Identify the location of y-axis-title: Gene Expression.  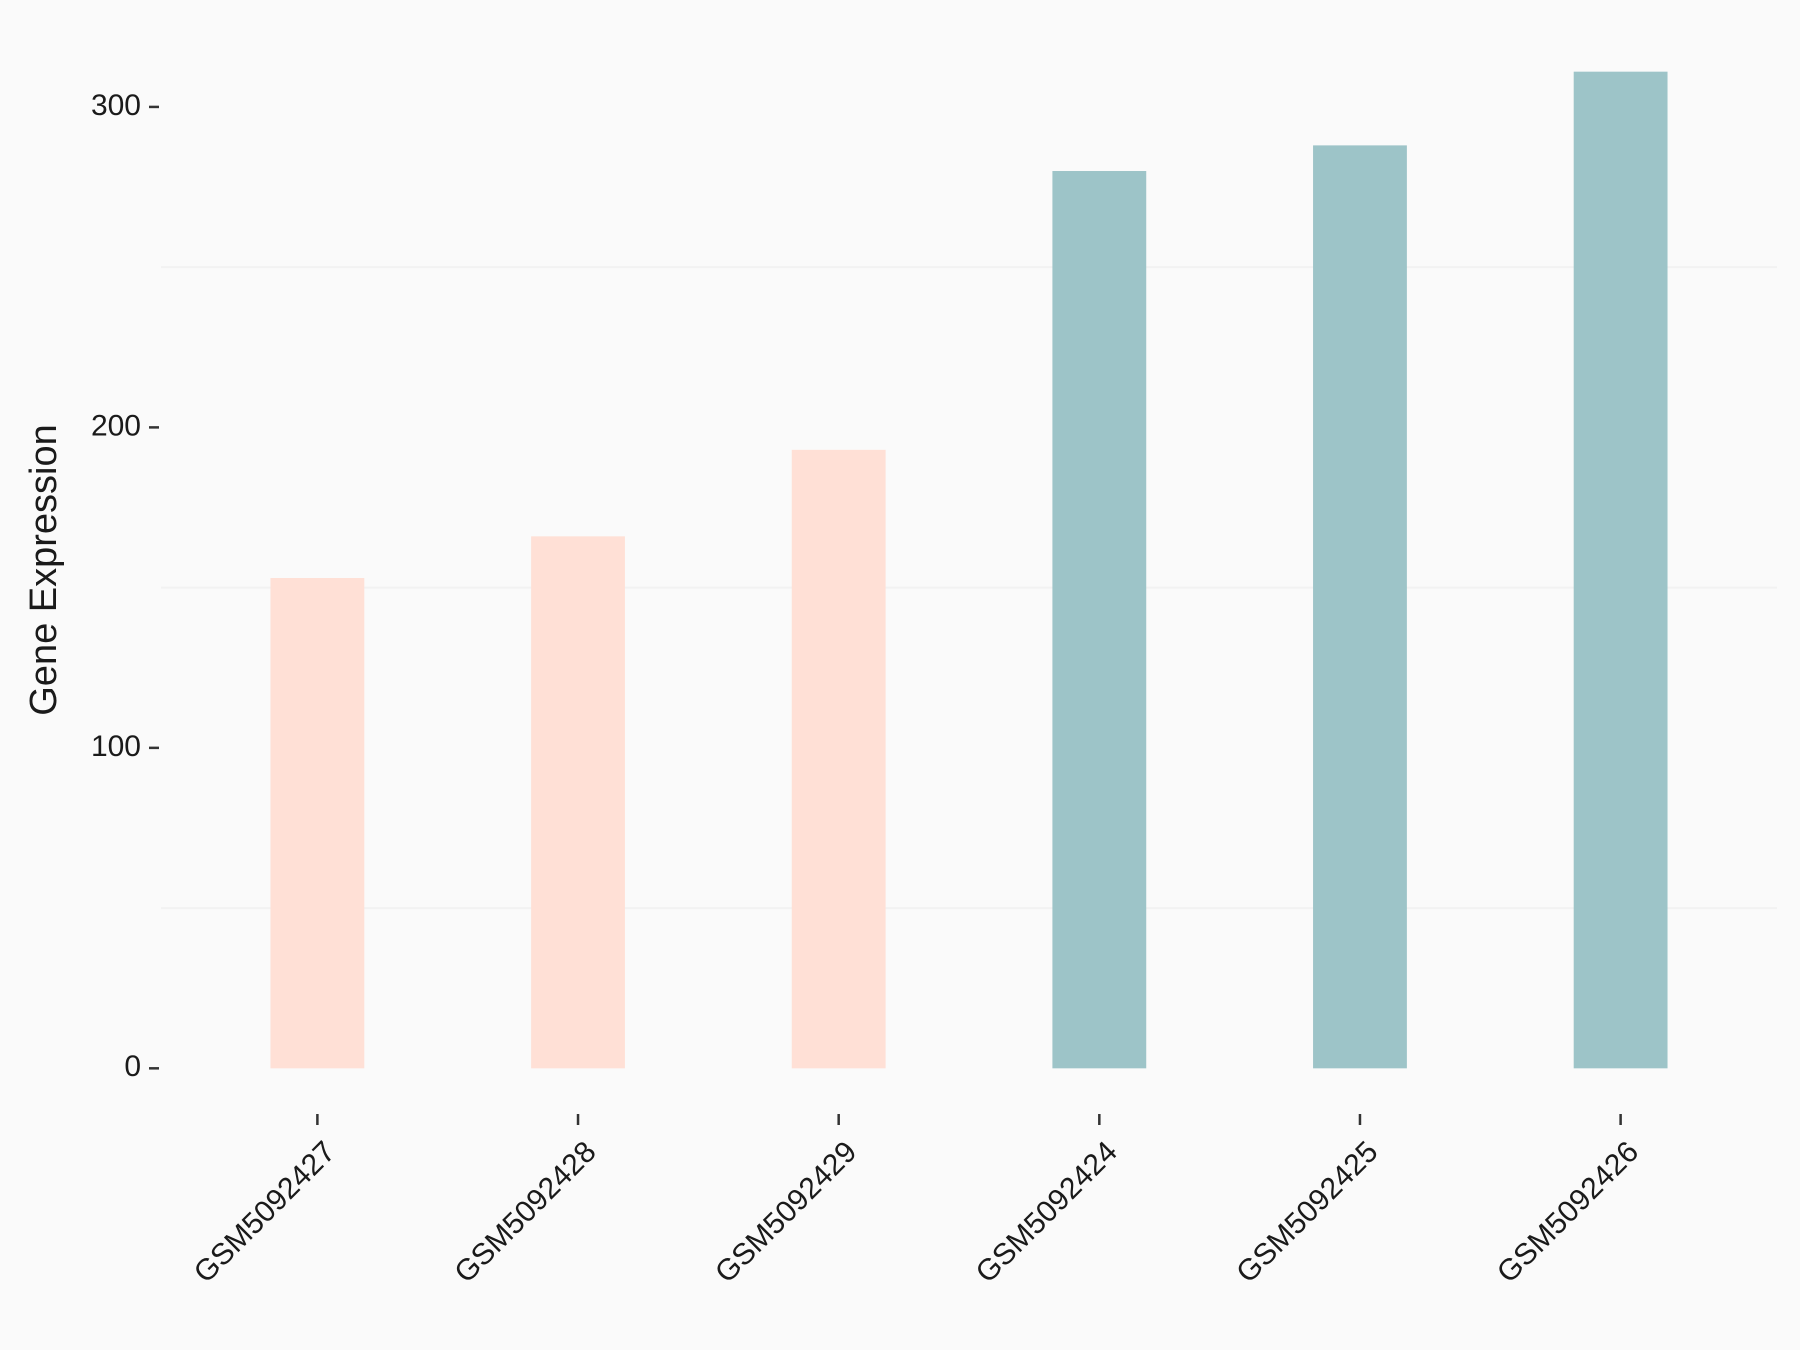
(44, 570).